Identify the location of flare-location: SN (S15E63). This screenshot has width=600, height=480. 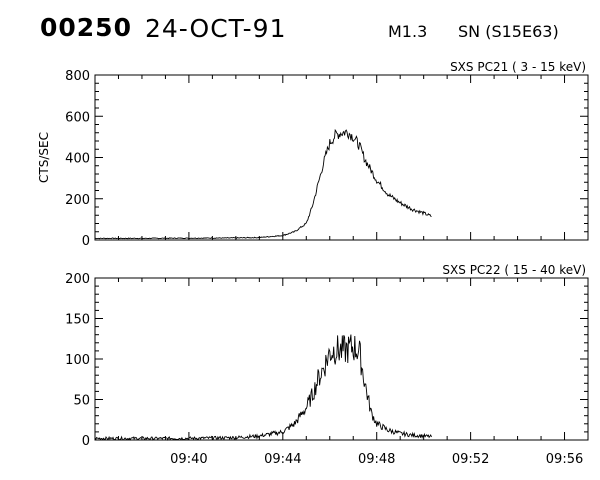
(508, 31).